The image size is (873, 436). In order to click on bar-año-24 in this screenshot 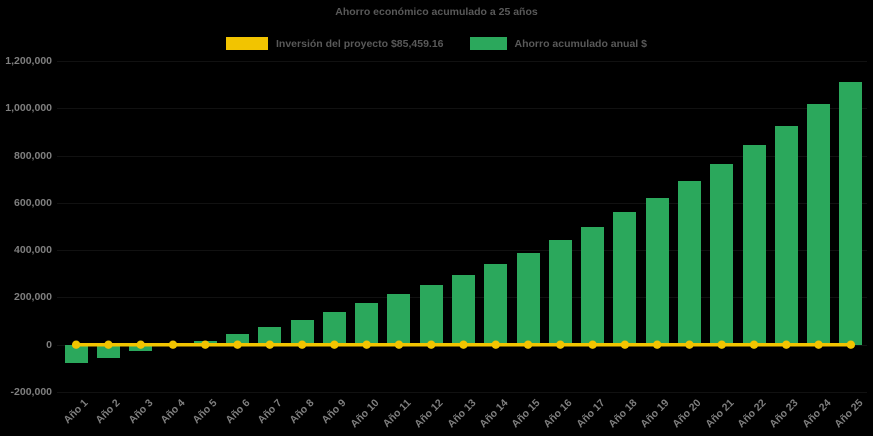, I will do `click(819, 224)`.